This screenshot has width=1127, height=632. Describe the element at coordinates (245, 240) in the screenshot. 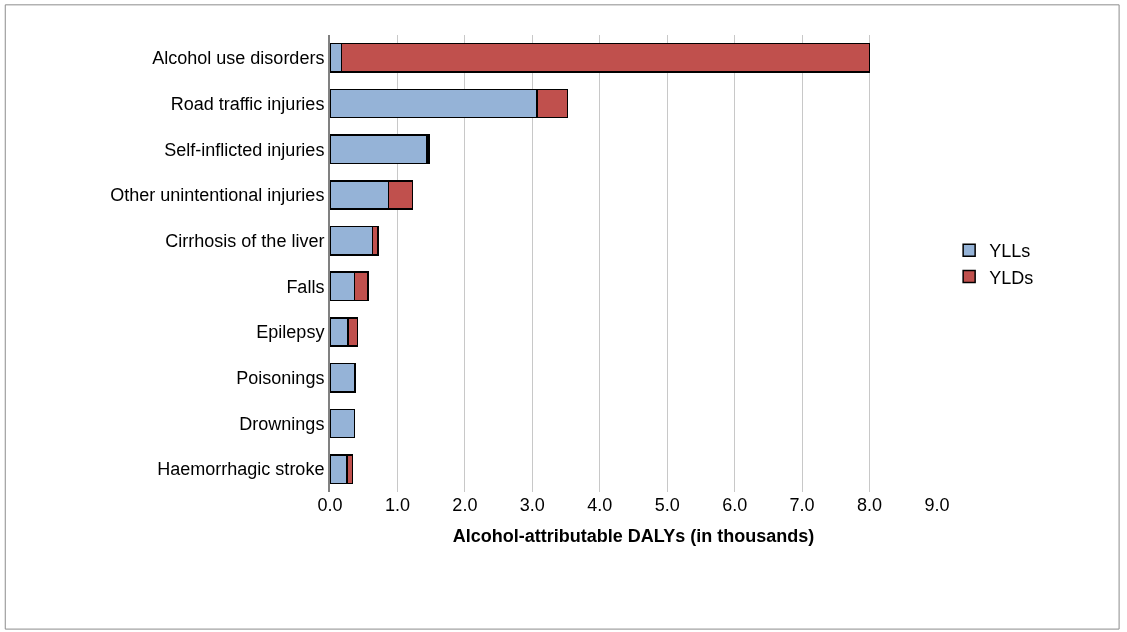

I see `y-tick-label: Cirrhosis of the liver` at that location.